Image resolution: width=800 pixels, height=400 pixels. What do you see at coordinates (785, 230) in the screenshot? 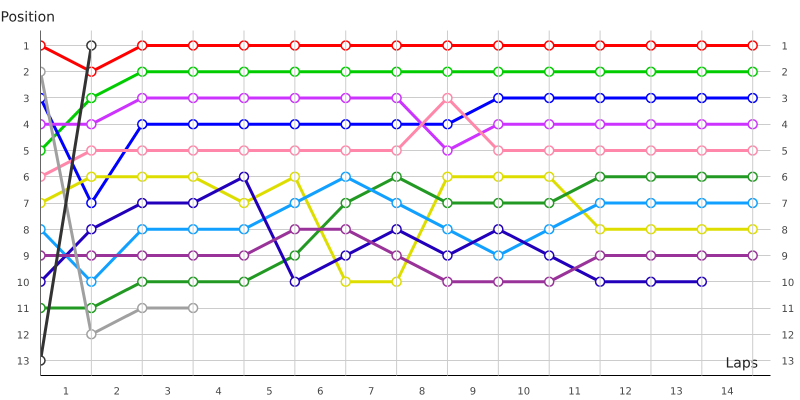
I see `y2-tick-label: 8` at bounding box center [785, 230].